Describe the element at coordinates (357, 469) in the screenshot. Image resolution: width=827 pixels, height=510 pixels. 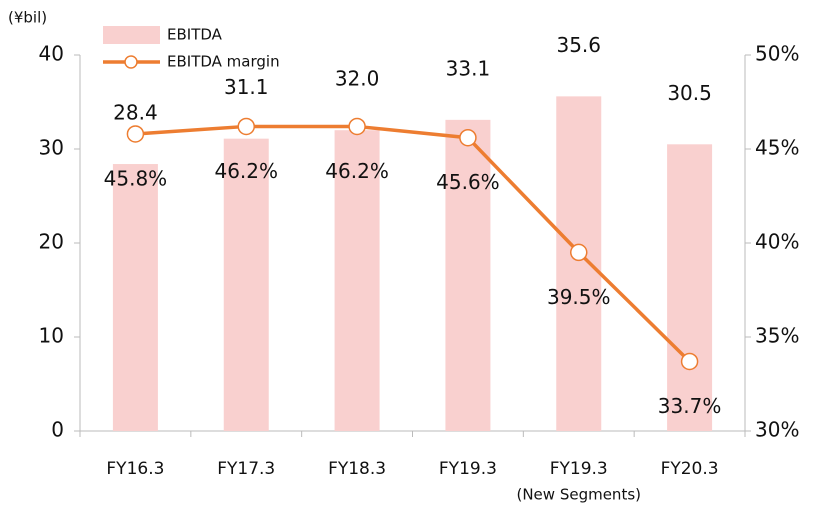
I see `x-tick-label: FY18.3` at that location.